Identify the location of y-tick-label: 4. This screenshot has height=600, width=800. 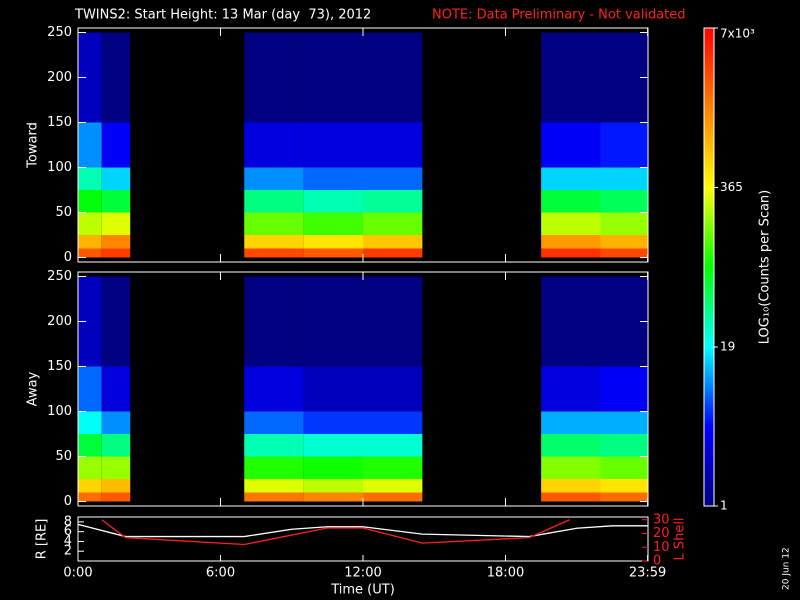
(68, 541).